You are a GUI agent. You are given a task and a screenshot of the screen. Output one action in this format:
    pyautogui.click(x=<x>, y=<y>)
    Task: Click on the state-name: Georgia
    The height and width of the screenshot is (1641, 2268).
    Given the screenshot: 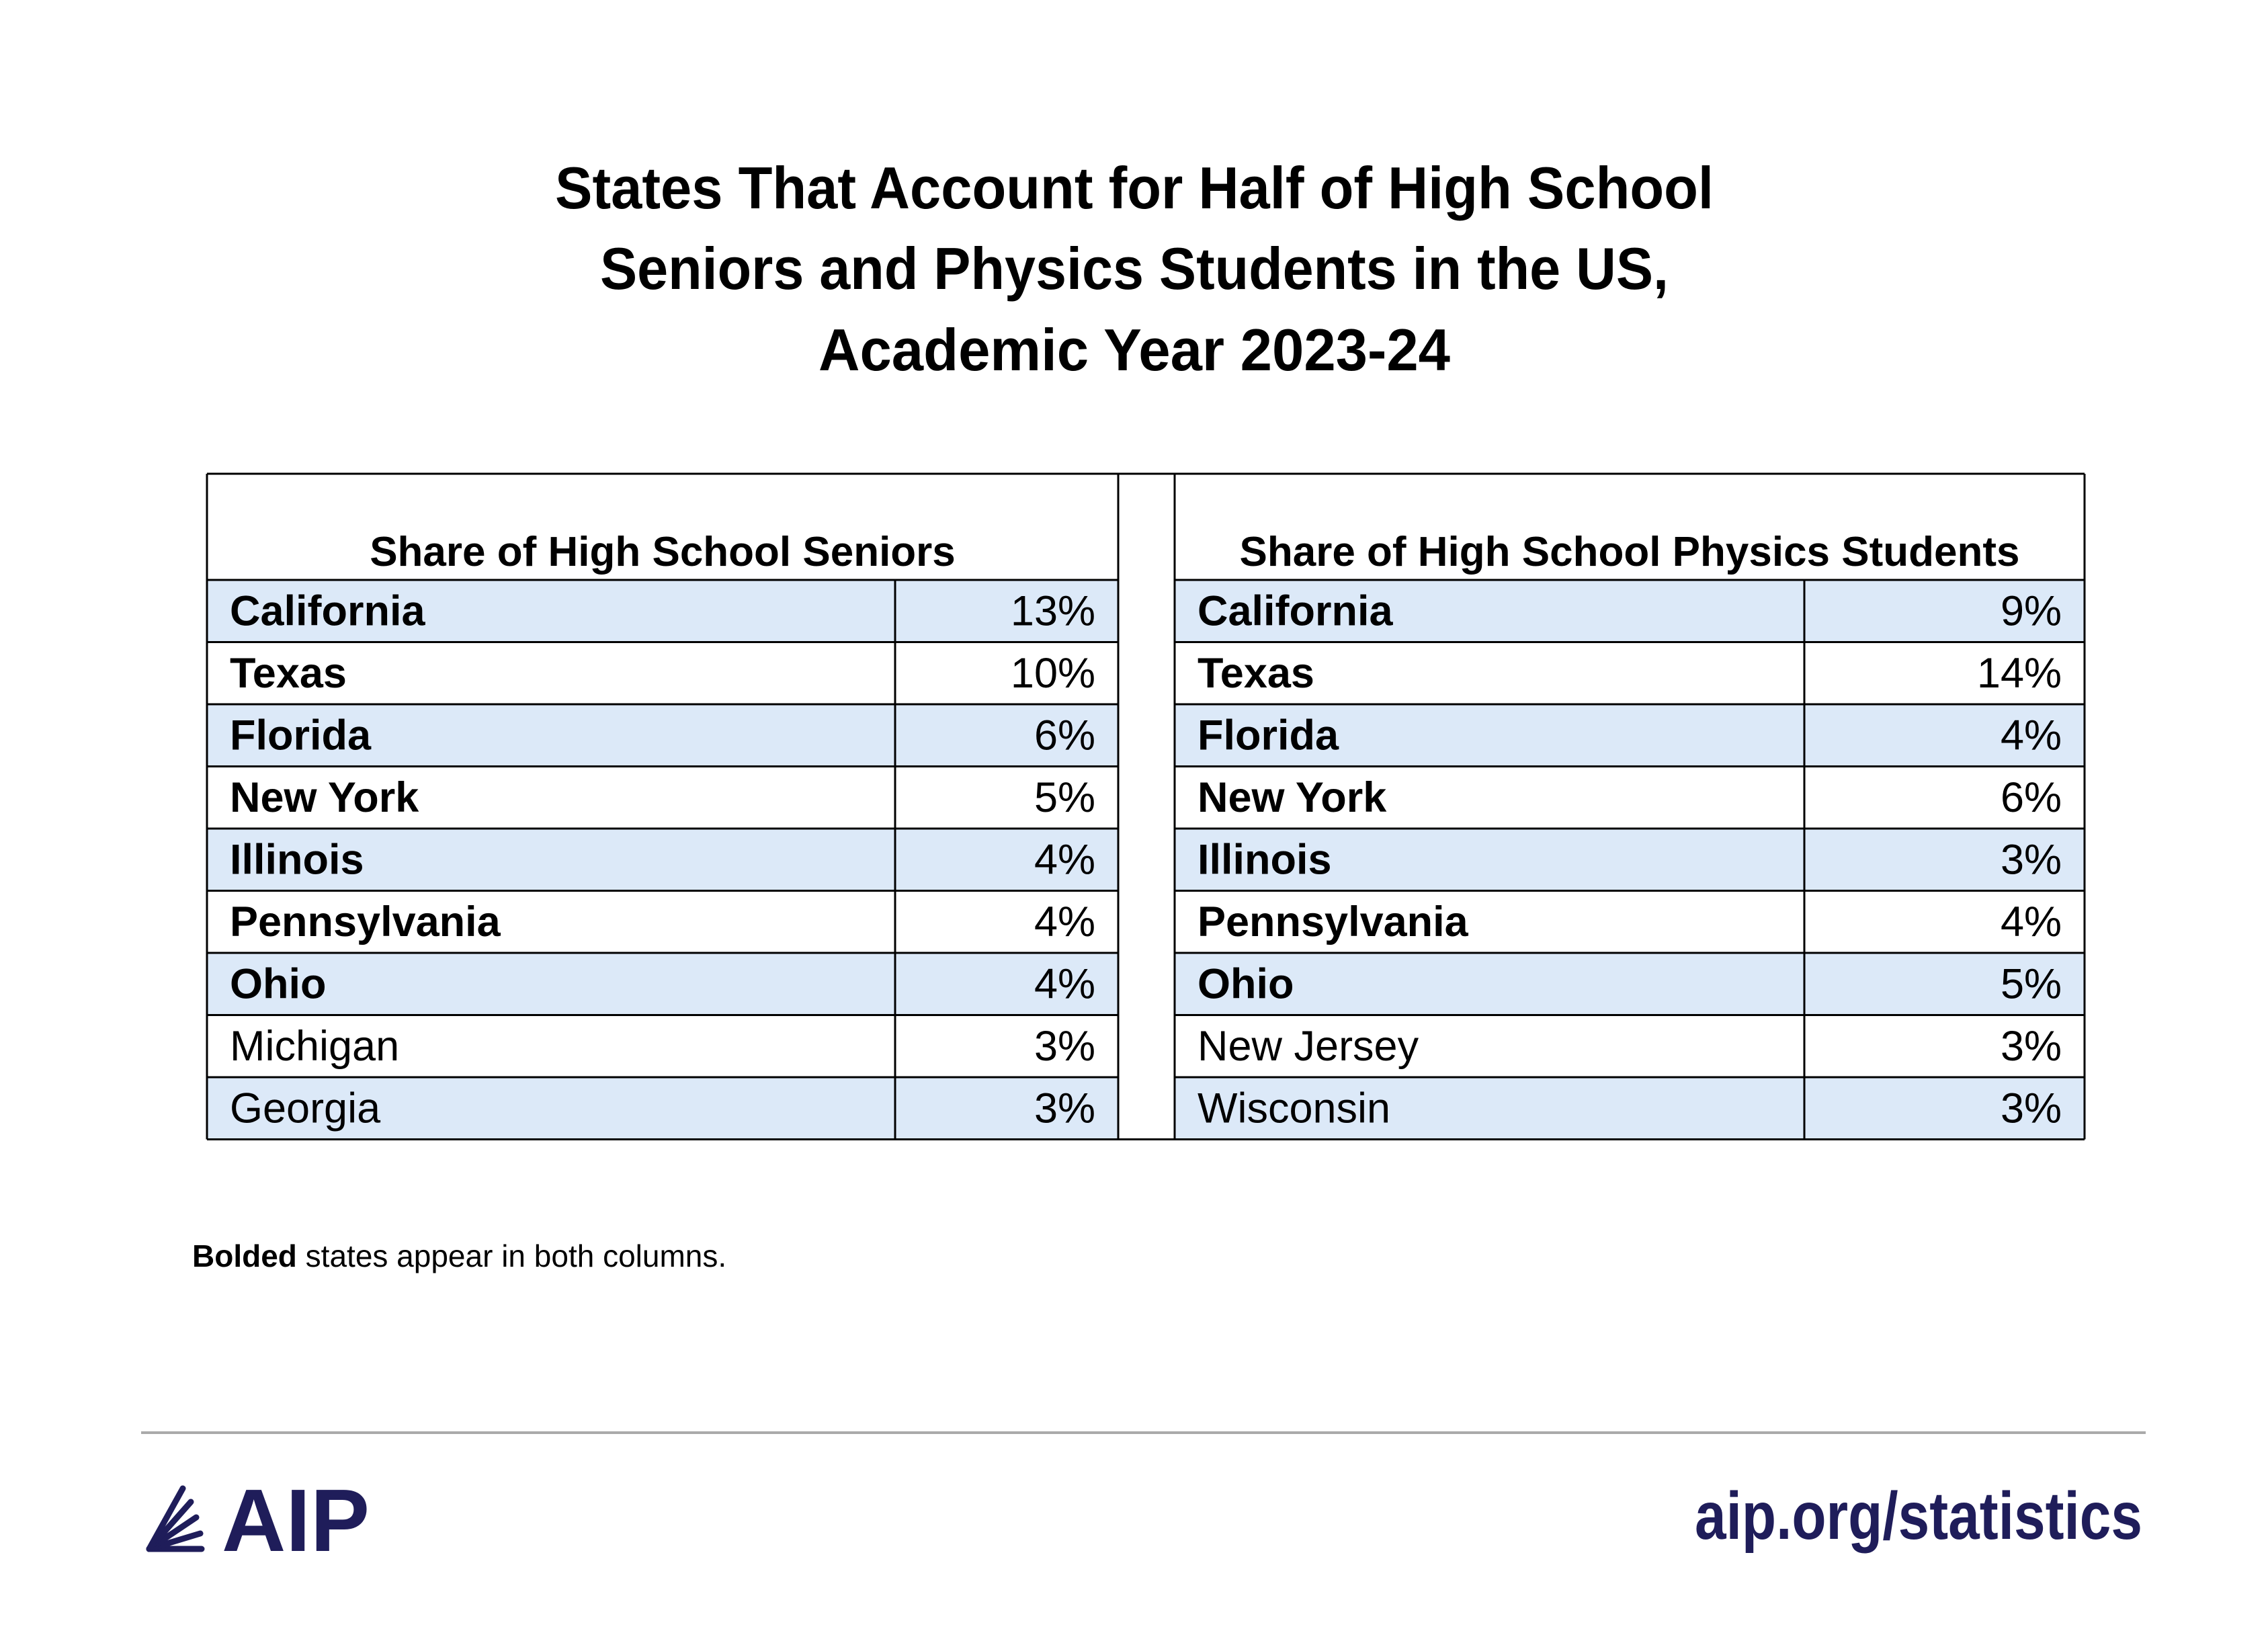 What is the action you would take?
    pyautogui.click(x=305, y=1108)
    